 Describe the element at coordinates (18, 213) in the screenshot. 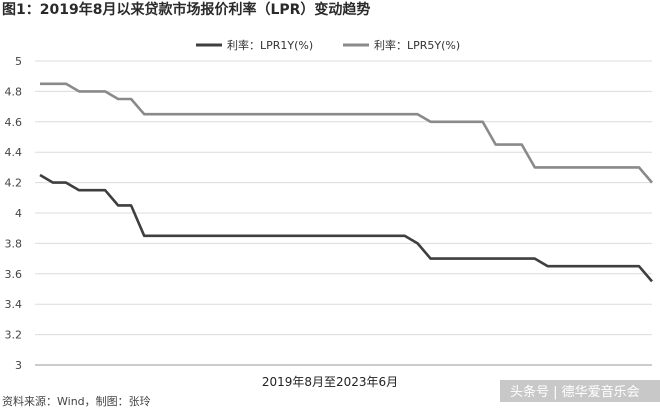

I see `y-tick-label: 4` at that location.